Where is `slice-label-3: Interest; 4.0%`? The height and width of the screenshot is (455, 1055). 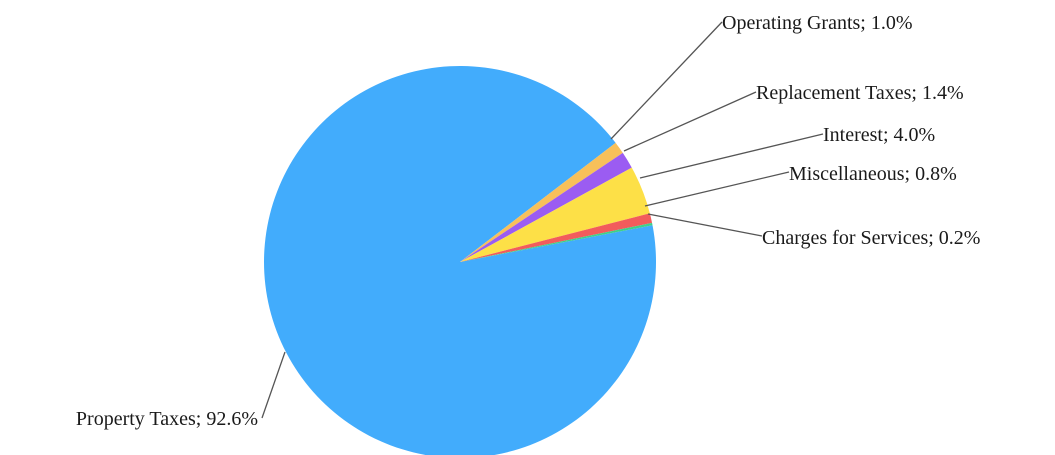 slice-label-3: Interest; 4.0% is located at coordinates (879, 135).